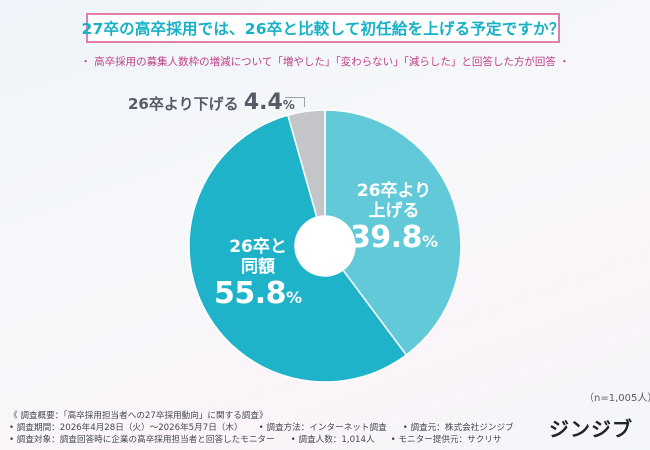  What do you see at coordinates (263, 102) in the screenshot?
I see `label-down-value: 4.4` at bounding box center [263, 102].